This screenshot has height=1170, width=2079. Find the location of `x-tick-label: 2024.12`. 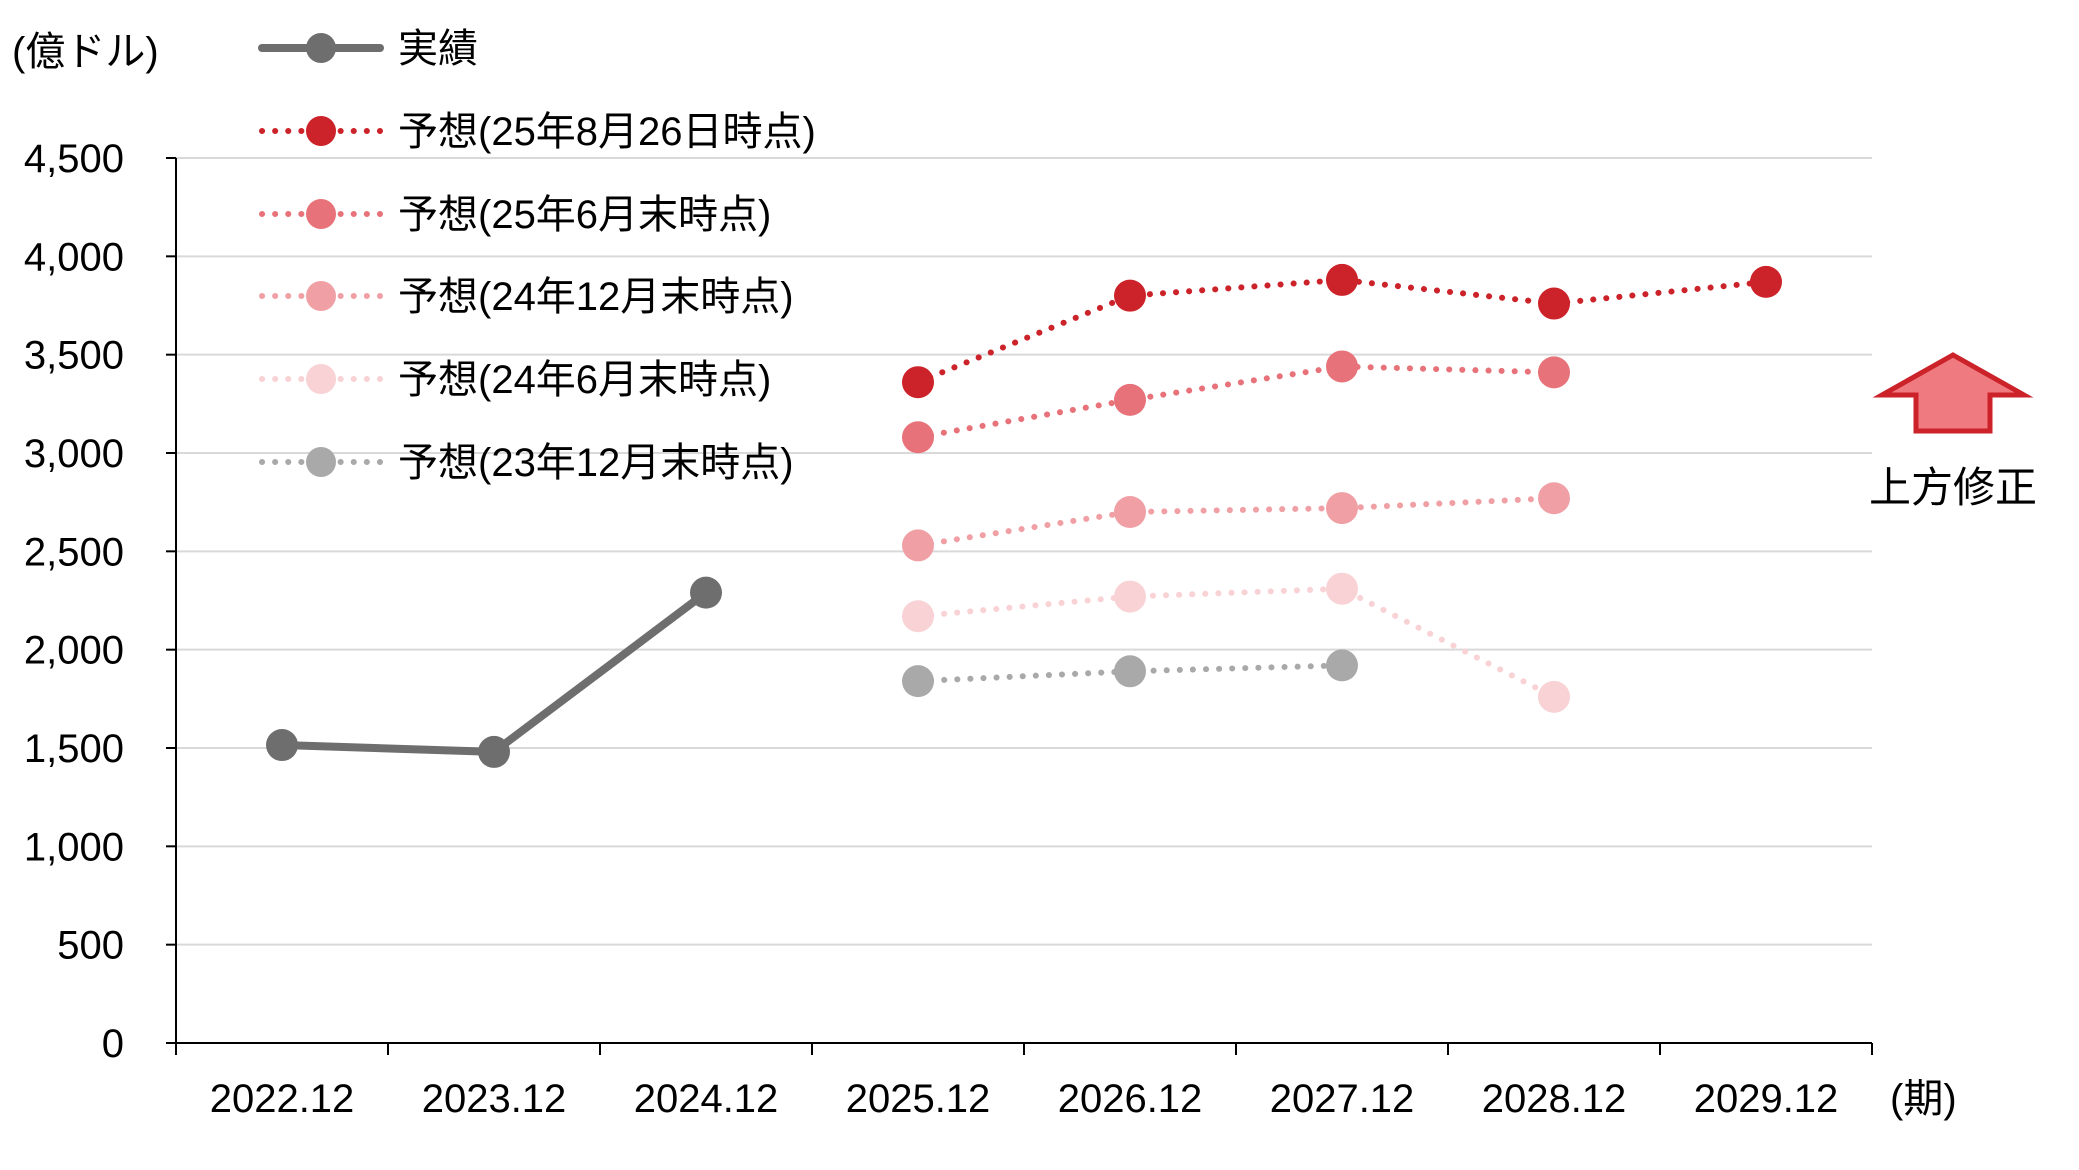

x-tick-label: 2024.12 is located at coordinates (706, 1099).